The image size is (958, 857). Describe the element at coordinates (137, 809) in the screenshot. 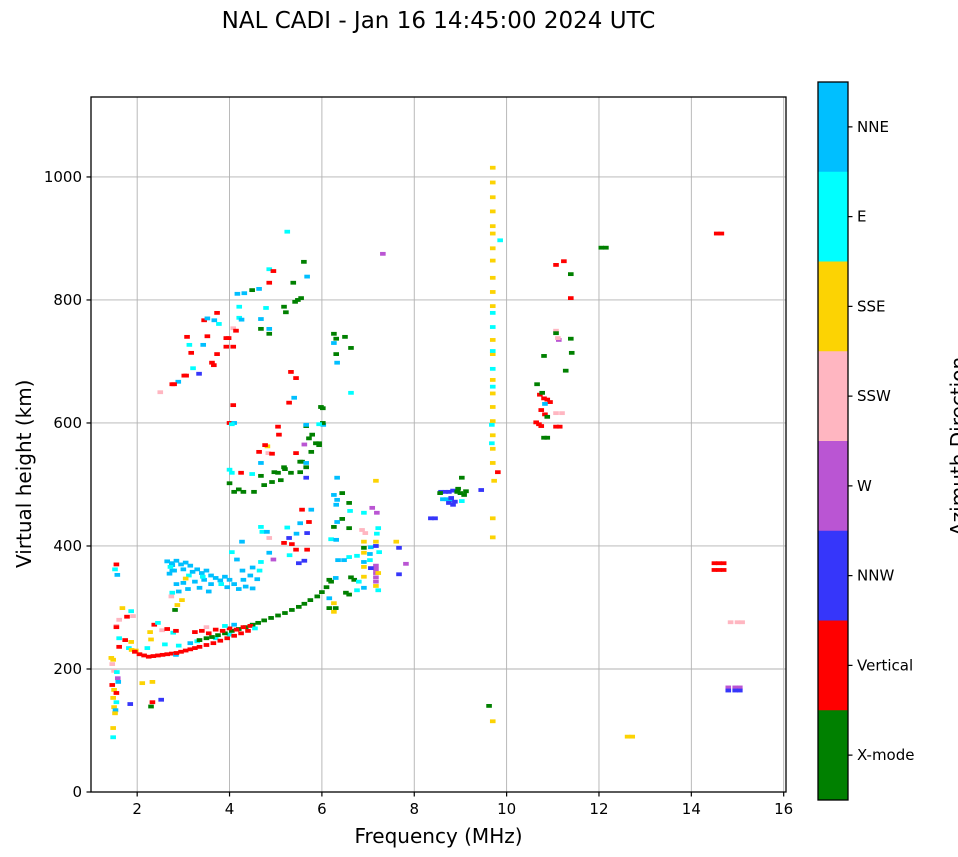

I see `x-tick-label: 2` at that location.